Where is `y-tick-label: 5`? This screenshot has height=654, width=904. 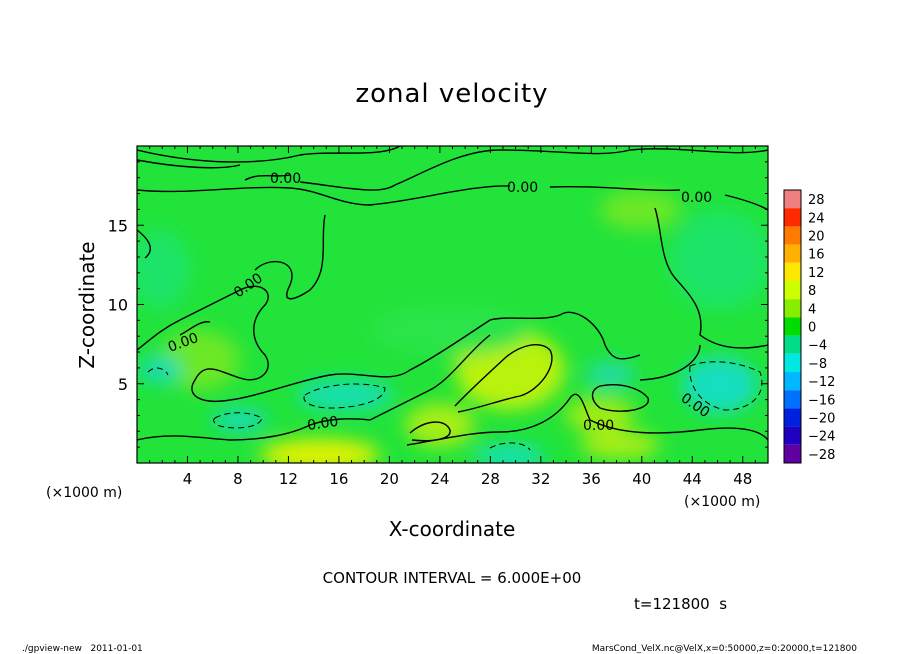
y-tick-label: 5 is located at coordinates (123, 384).